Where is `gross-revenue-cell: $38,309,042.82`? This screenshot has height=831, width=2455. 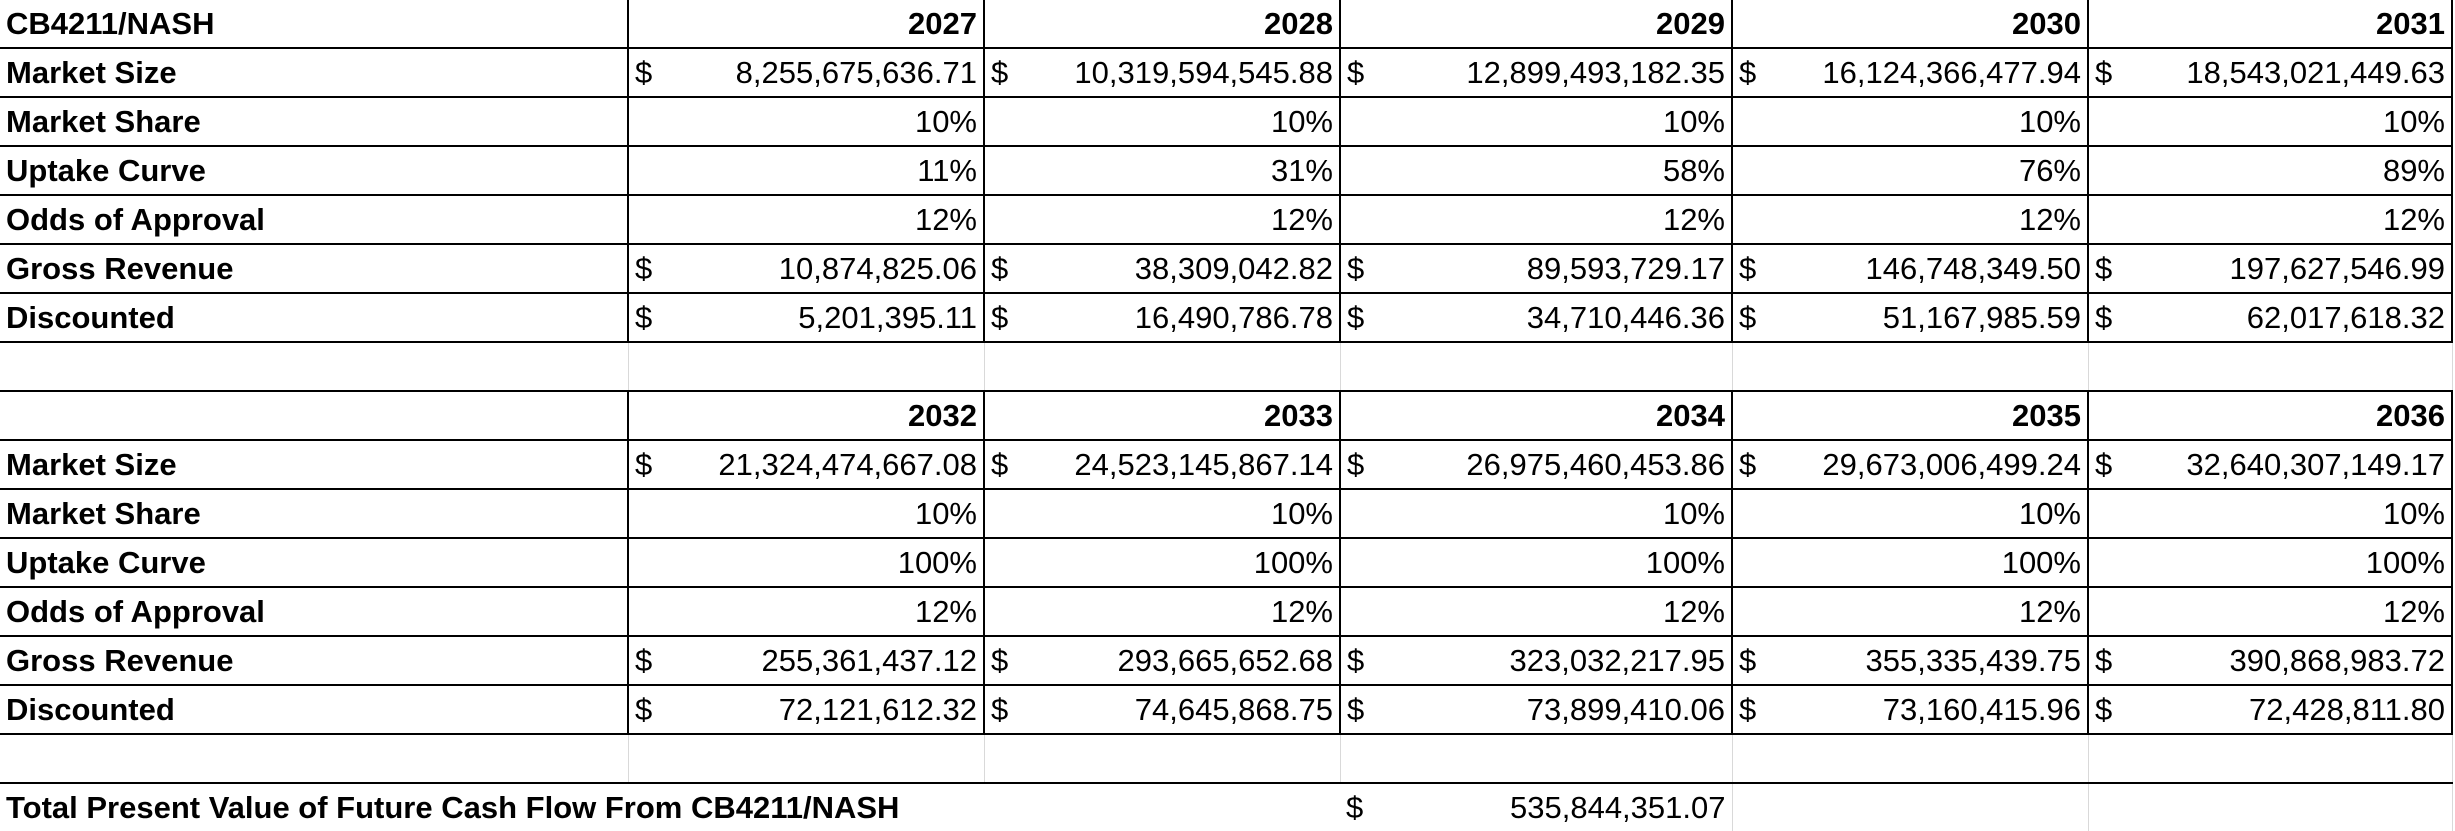 gross-revenue-cell: $38,309,042.82 is located at coordinates (1162, 269).